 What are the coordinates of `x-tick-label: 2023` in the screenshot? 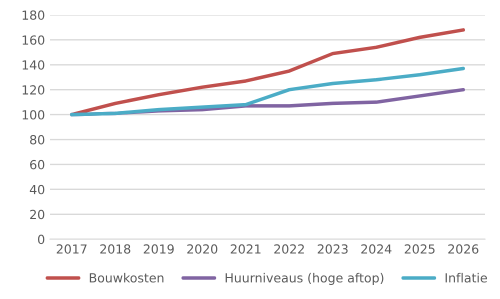 It's located at (333, 249).